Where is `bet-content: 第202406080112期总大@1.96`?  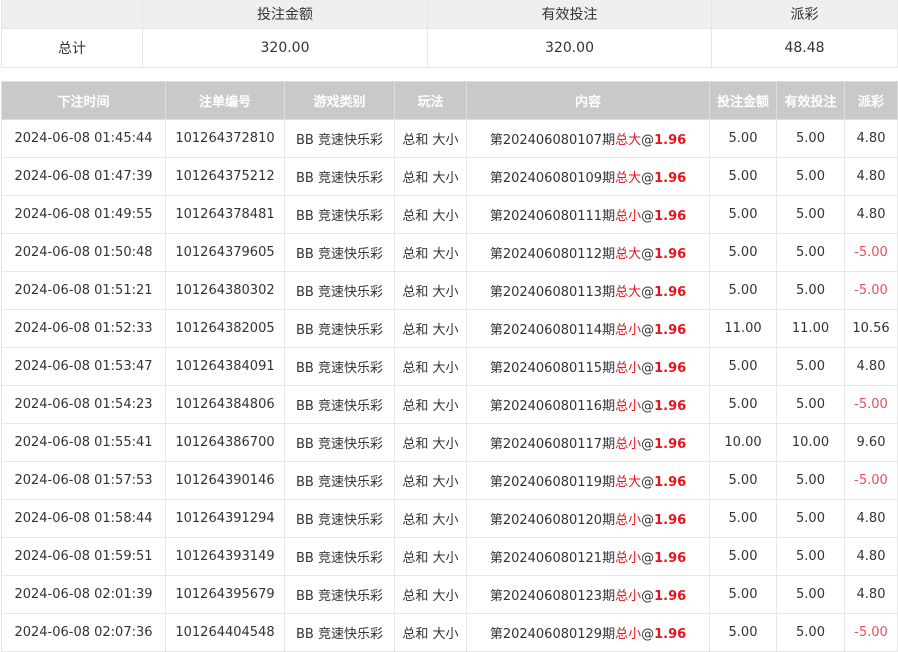
bet-content: 第202406080112期总大@1.96 is located at coordinates (588, 252).